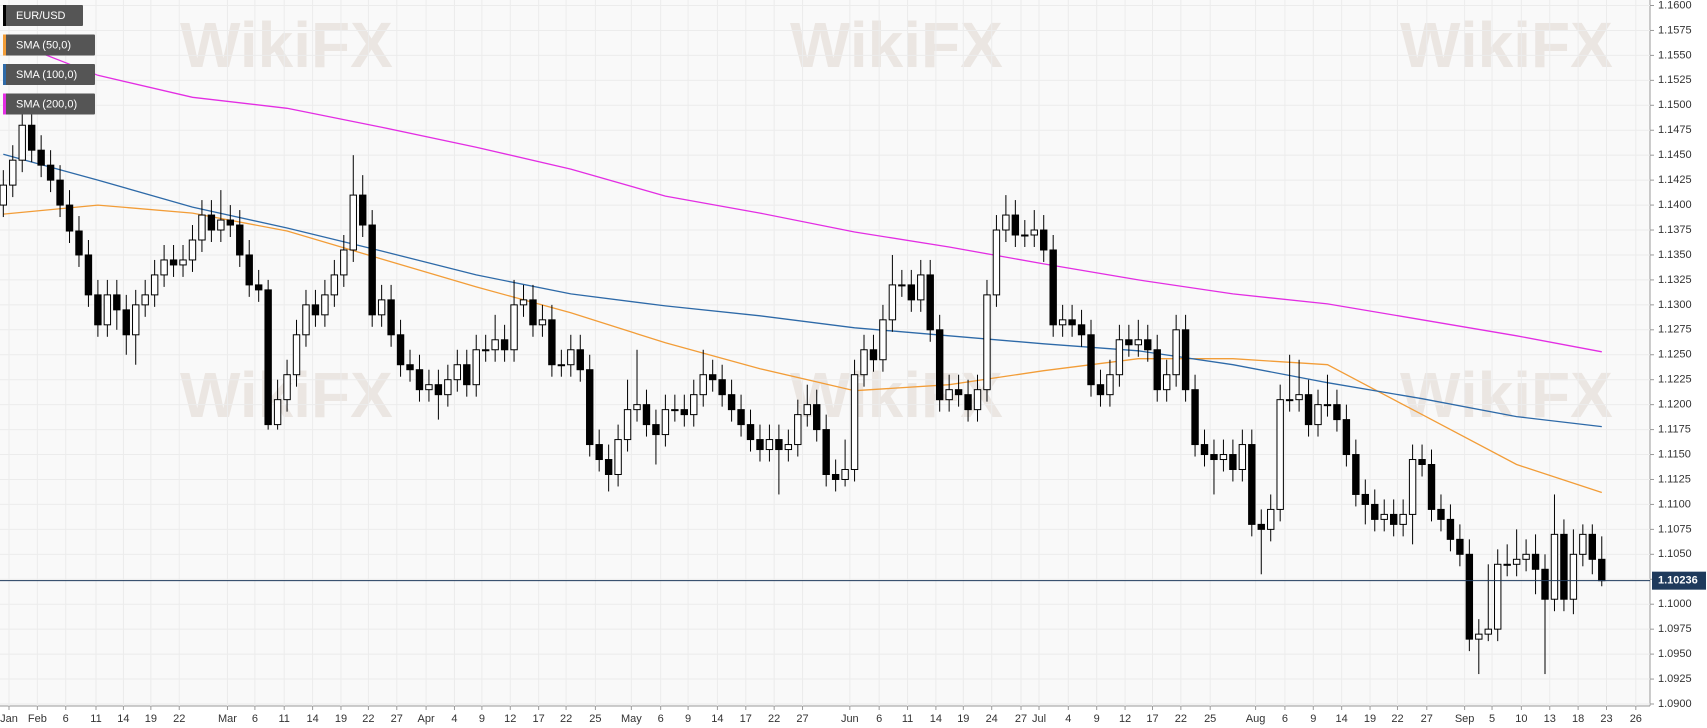  What do you see at coordinates (255, 719) in the screenshot?
I see `x-tick-label: 6` at bounding box center [255, 719].